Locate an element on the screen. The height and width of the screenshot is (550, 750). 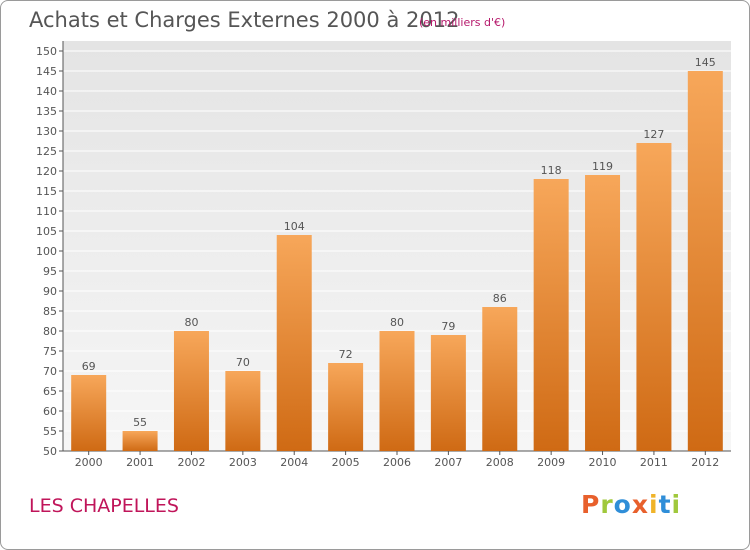
data-label: 104 is located at coordinates (294, 226).